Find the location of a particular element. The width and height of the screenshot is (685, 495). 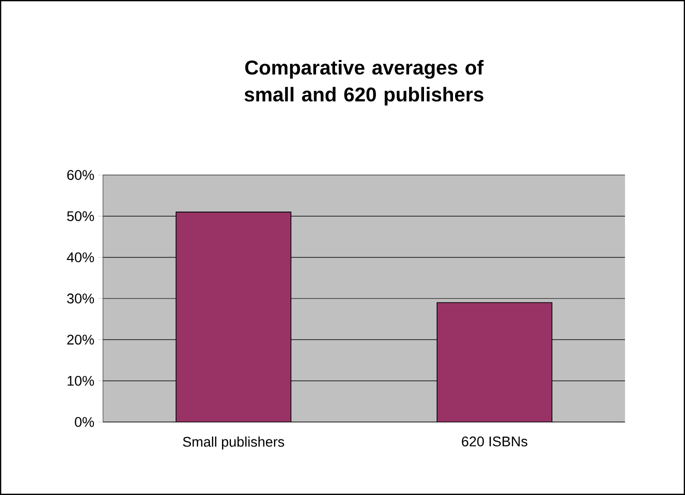

y-tick-label: 60% is located at coordinates (80, 175).